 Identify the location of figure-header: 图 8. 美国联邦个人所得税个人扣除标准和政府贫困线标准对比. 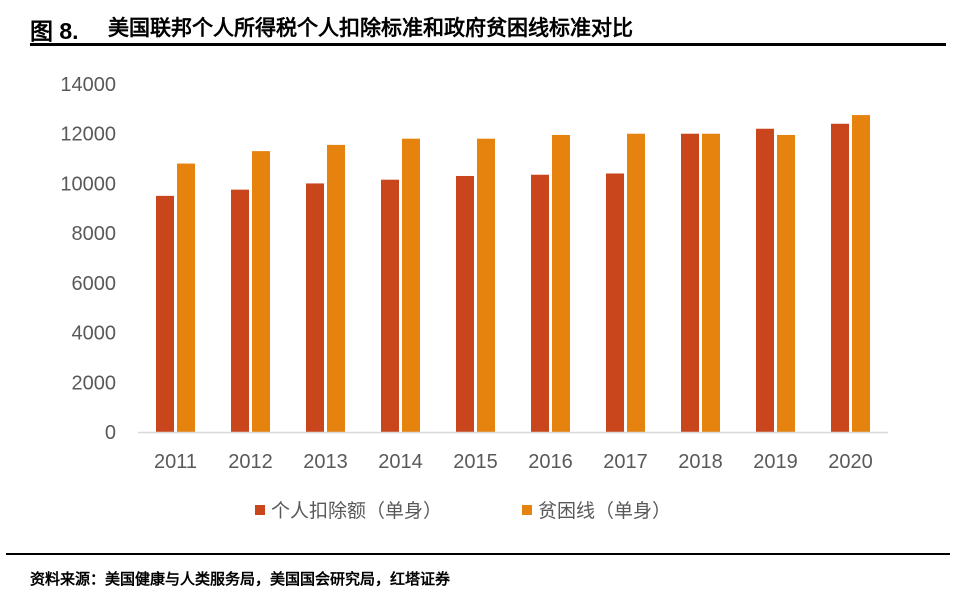
(488, 25).